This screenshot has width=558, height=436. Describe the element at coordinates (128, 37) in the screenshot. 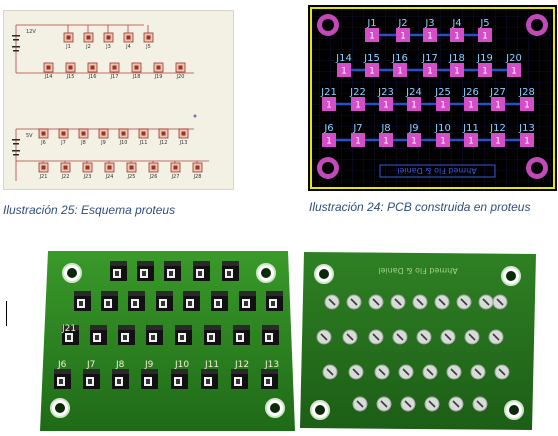

I see `schematic-connector-j4: J4` at that location.